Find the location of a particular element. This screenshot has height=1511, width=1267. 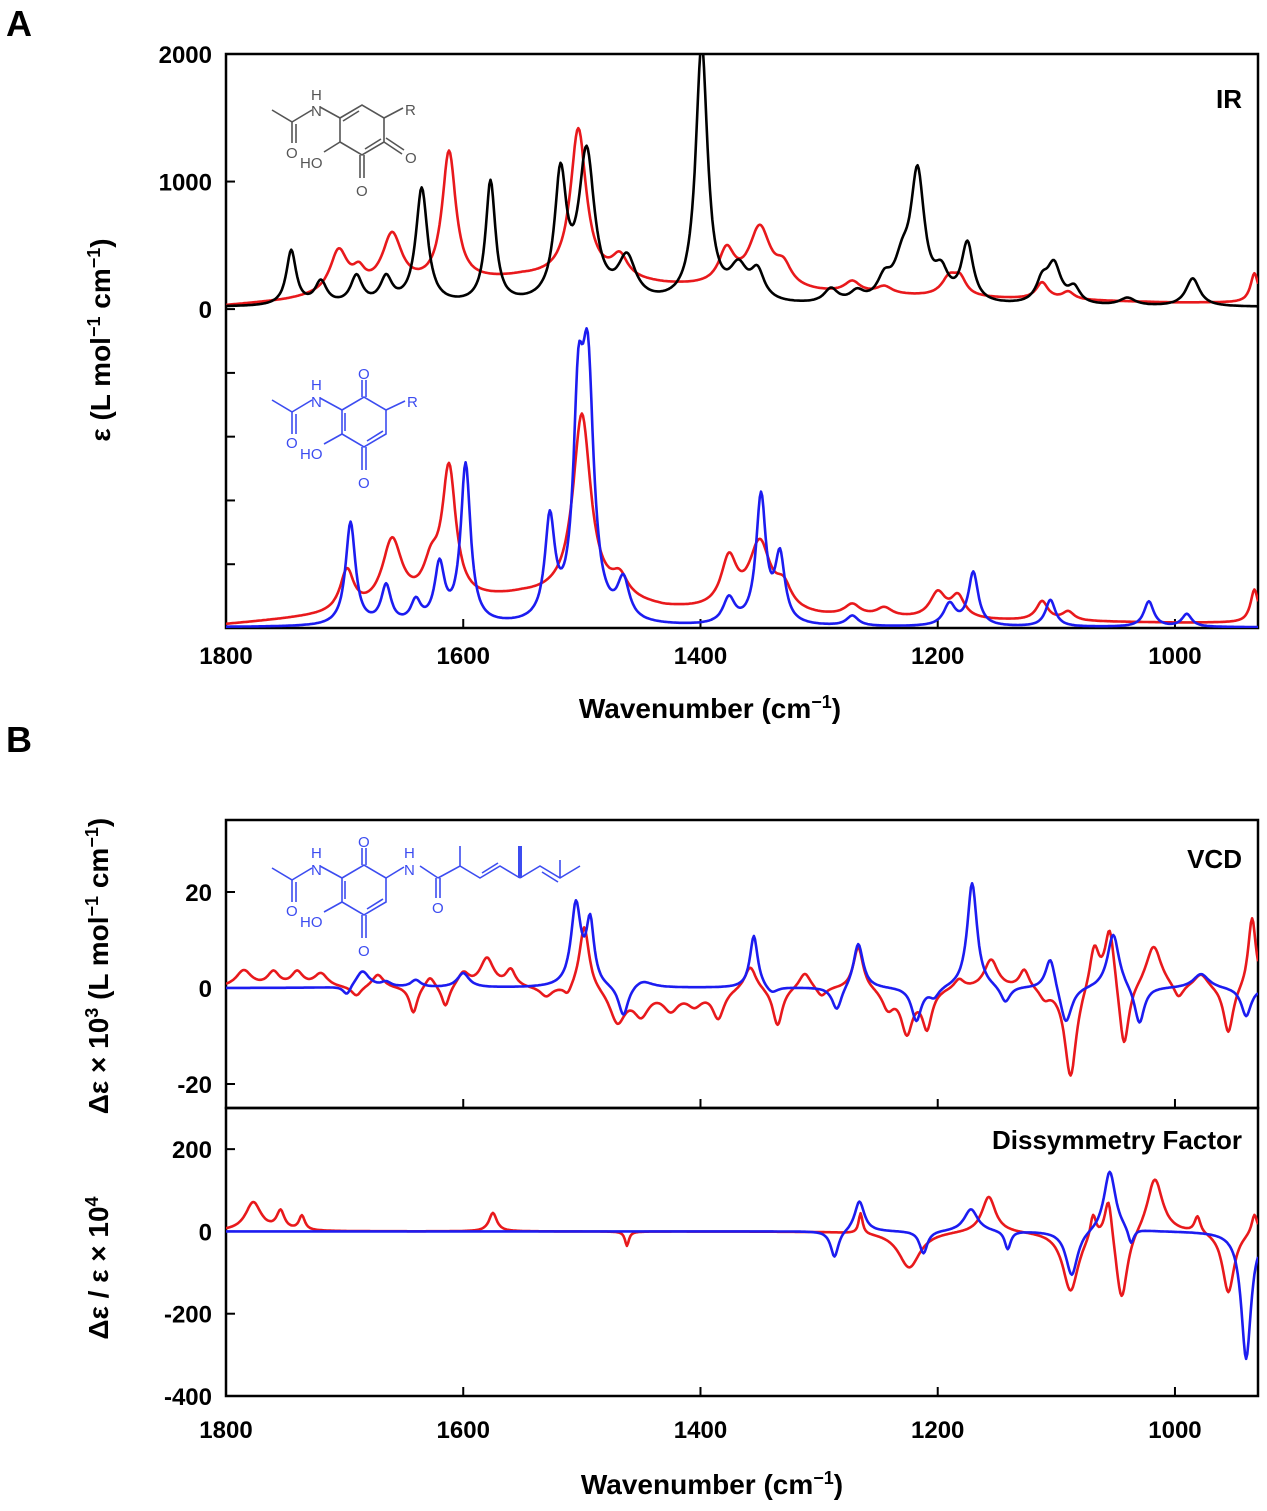

structure-vcd is located at coordinates (426, 892).